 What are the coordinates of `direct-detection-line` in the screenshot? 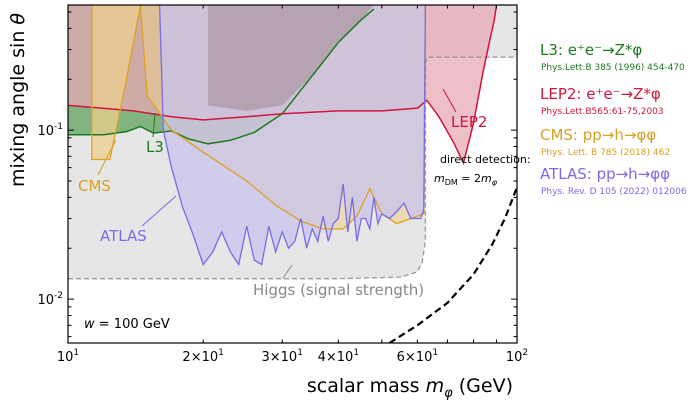 It's located at (452, 264).